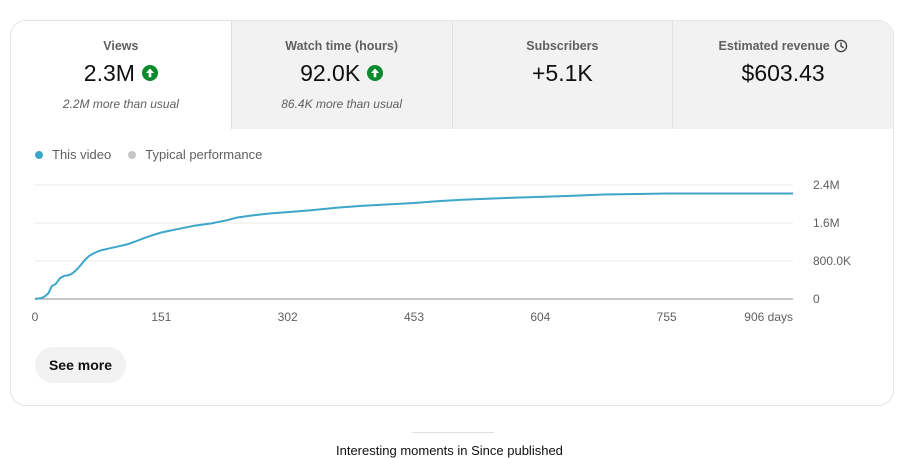  I want to click on x-tick-label: 151, so click(161, 317).